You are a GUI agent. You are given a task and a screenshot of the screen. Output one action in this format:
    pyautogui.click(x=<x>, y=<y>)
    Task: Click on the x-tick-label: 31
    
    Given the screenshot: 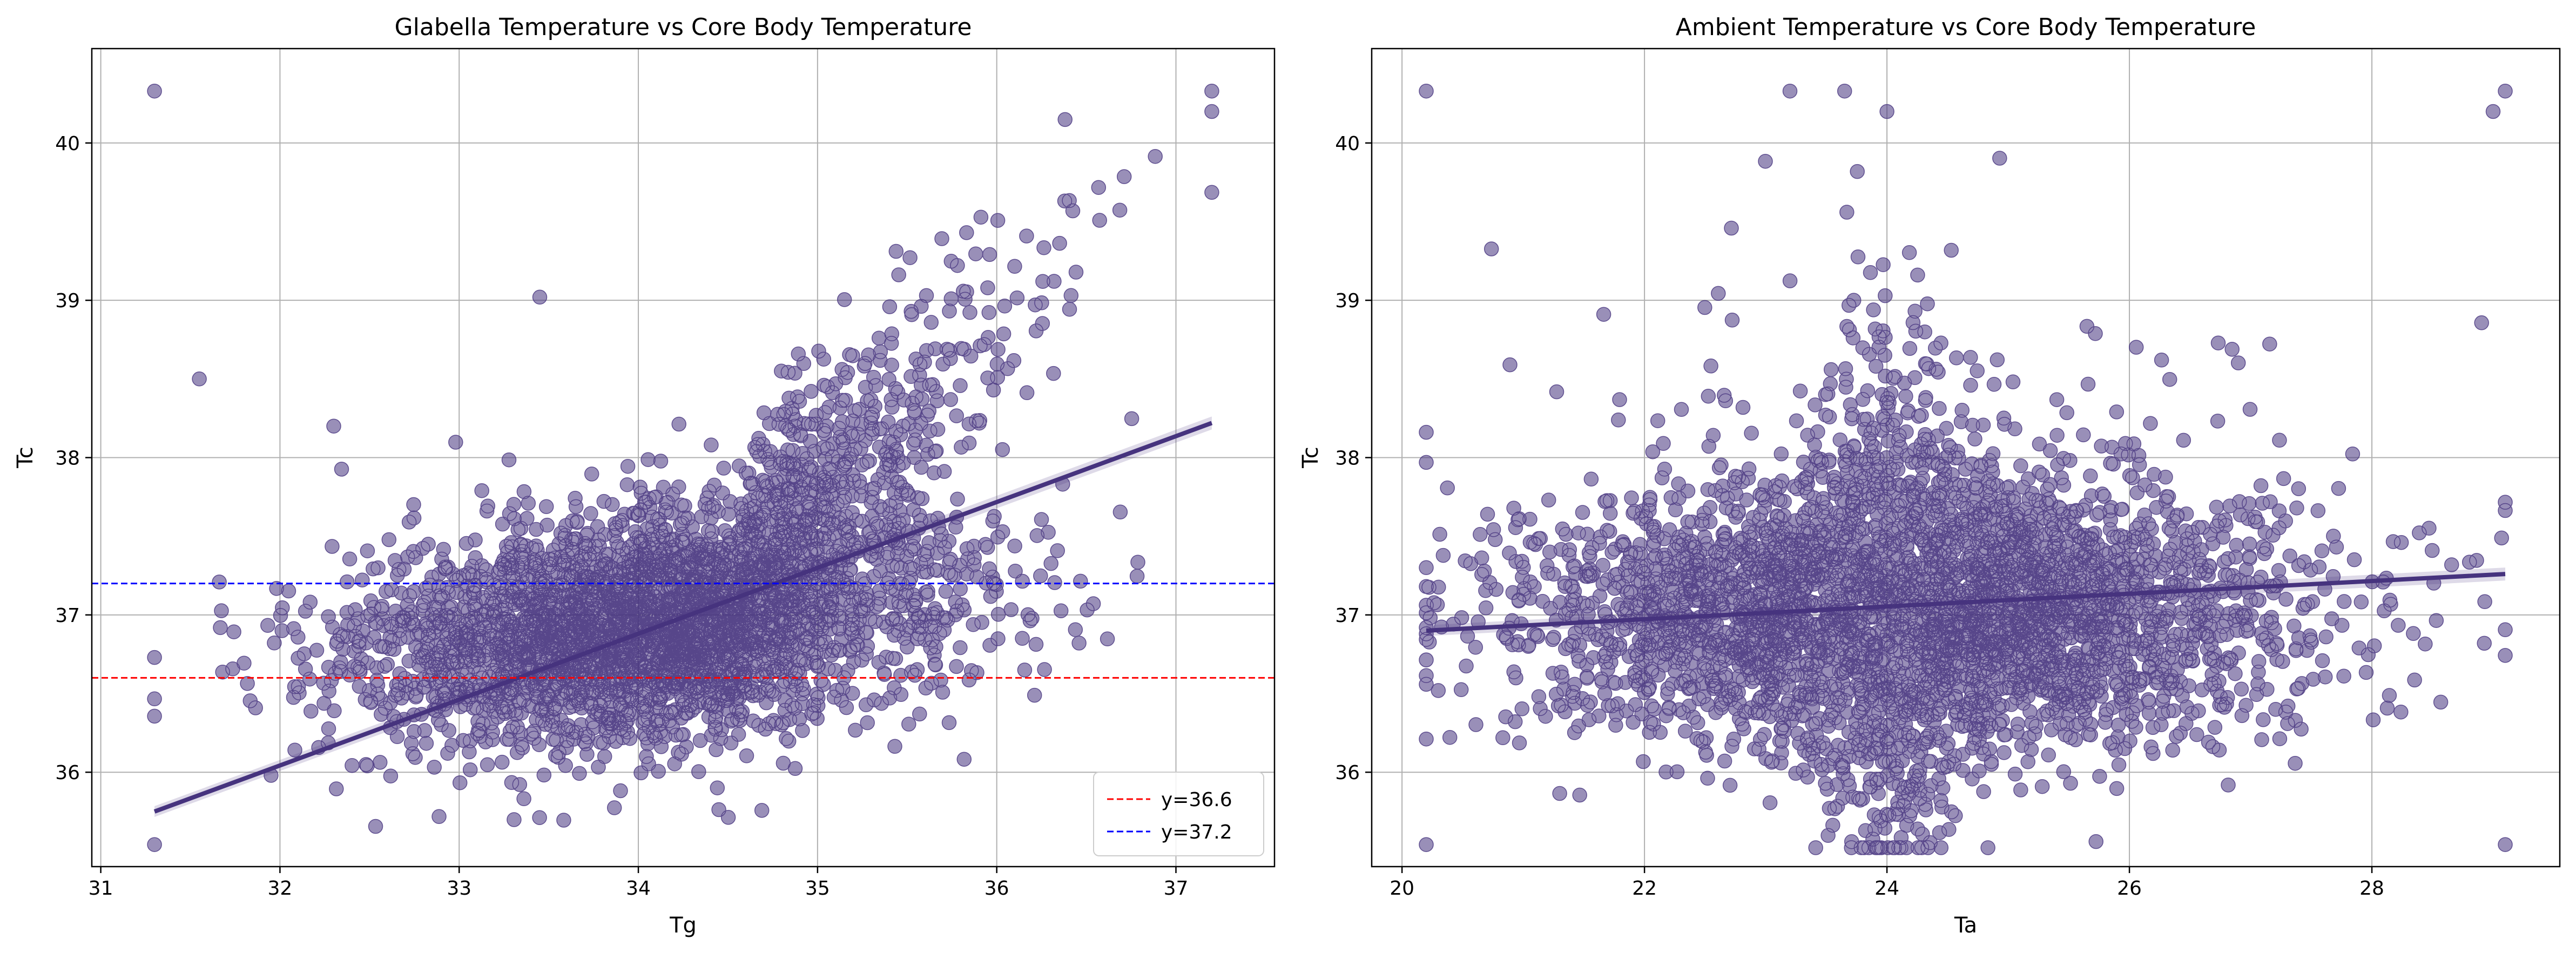 What is the action you would take?
    pyautogui.click(x=101, y=888)
    